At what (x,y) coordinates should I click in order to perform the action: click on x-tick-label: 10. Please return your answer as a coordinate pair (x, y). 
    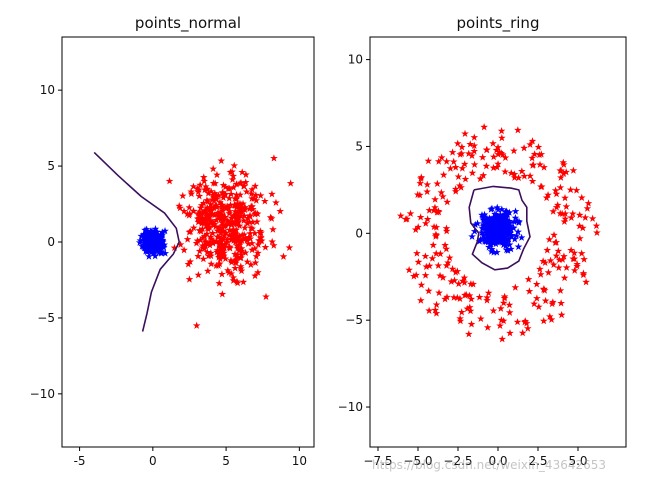
    Looking at the image, I should click on (299, 461).